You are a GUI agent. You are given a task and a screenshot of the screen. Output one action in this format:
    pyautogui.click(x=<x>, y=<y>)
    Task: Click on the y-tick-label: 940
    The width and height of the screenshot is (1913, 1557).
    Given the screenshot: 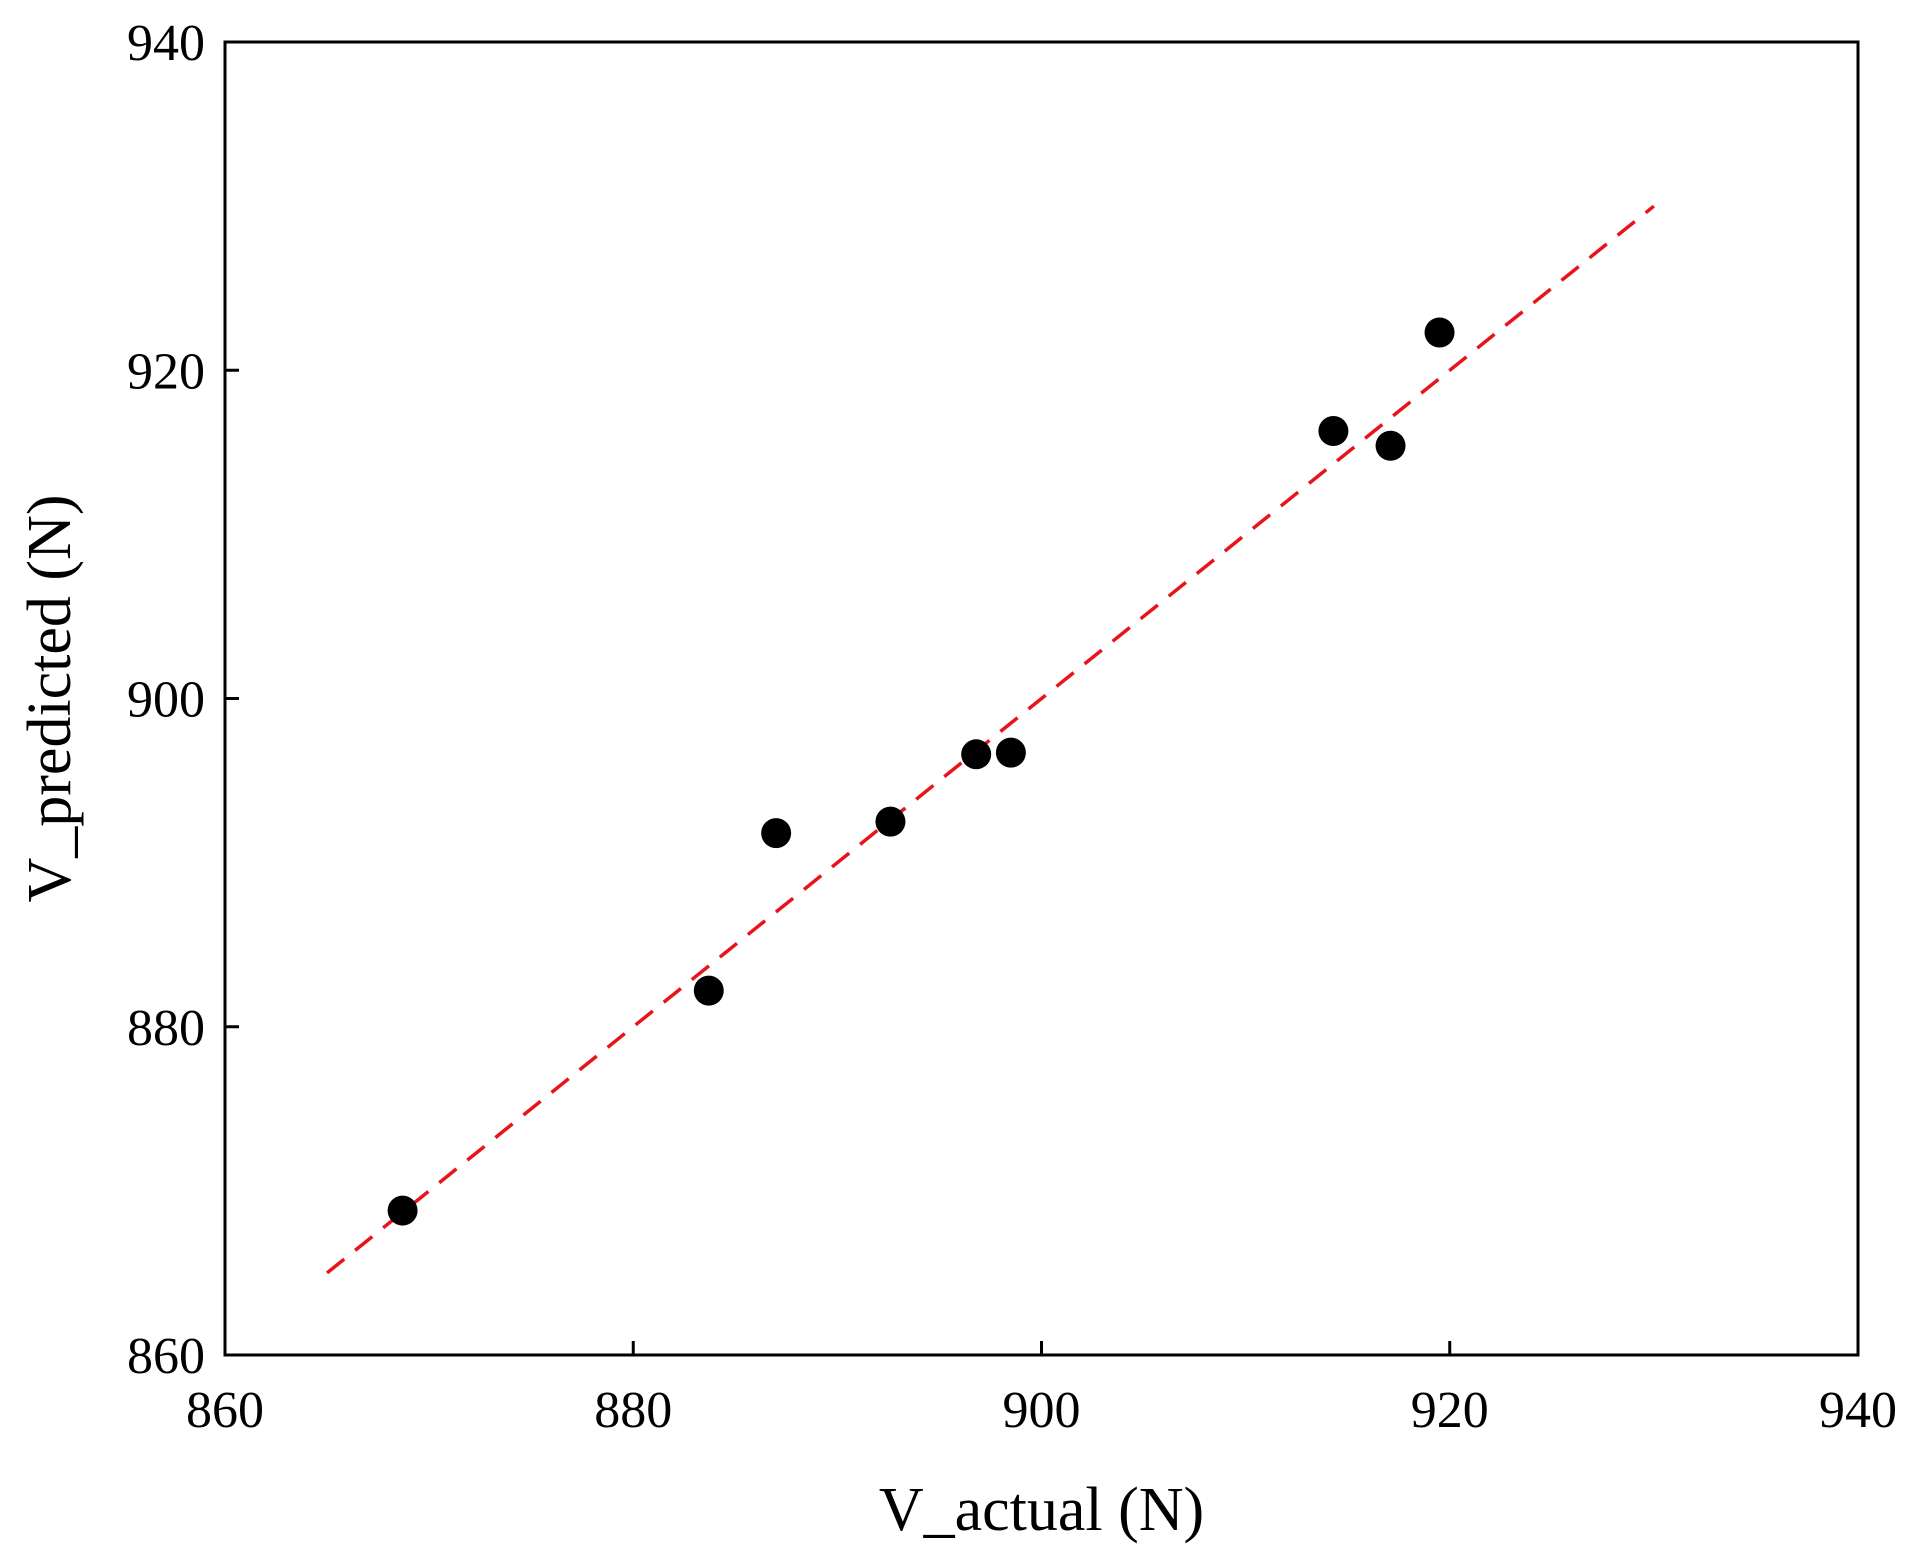 What is the action you would take?
    pyautogui.click(x=166, y=43)
    